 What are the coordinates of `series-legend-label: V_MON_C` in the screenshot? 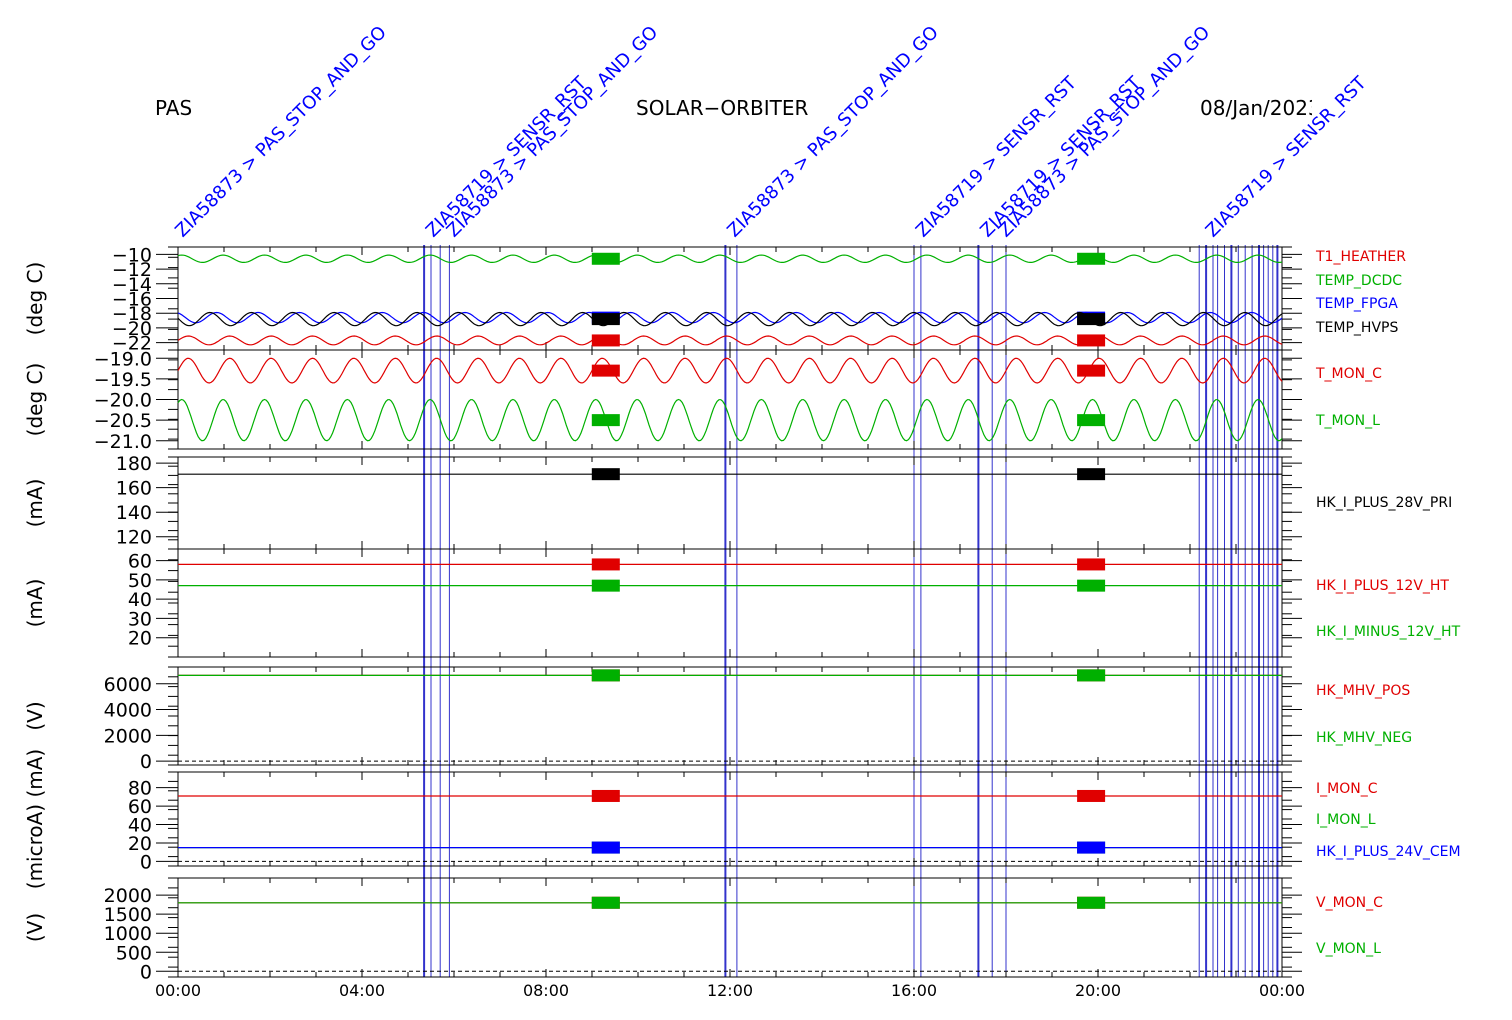 It's located at (1349, 903).